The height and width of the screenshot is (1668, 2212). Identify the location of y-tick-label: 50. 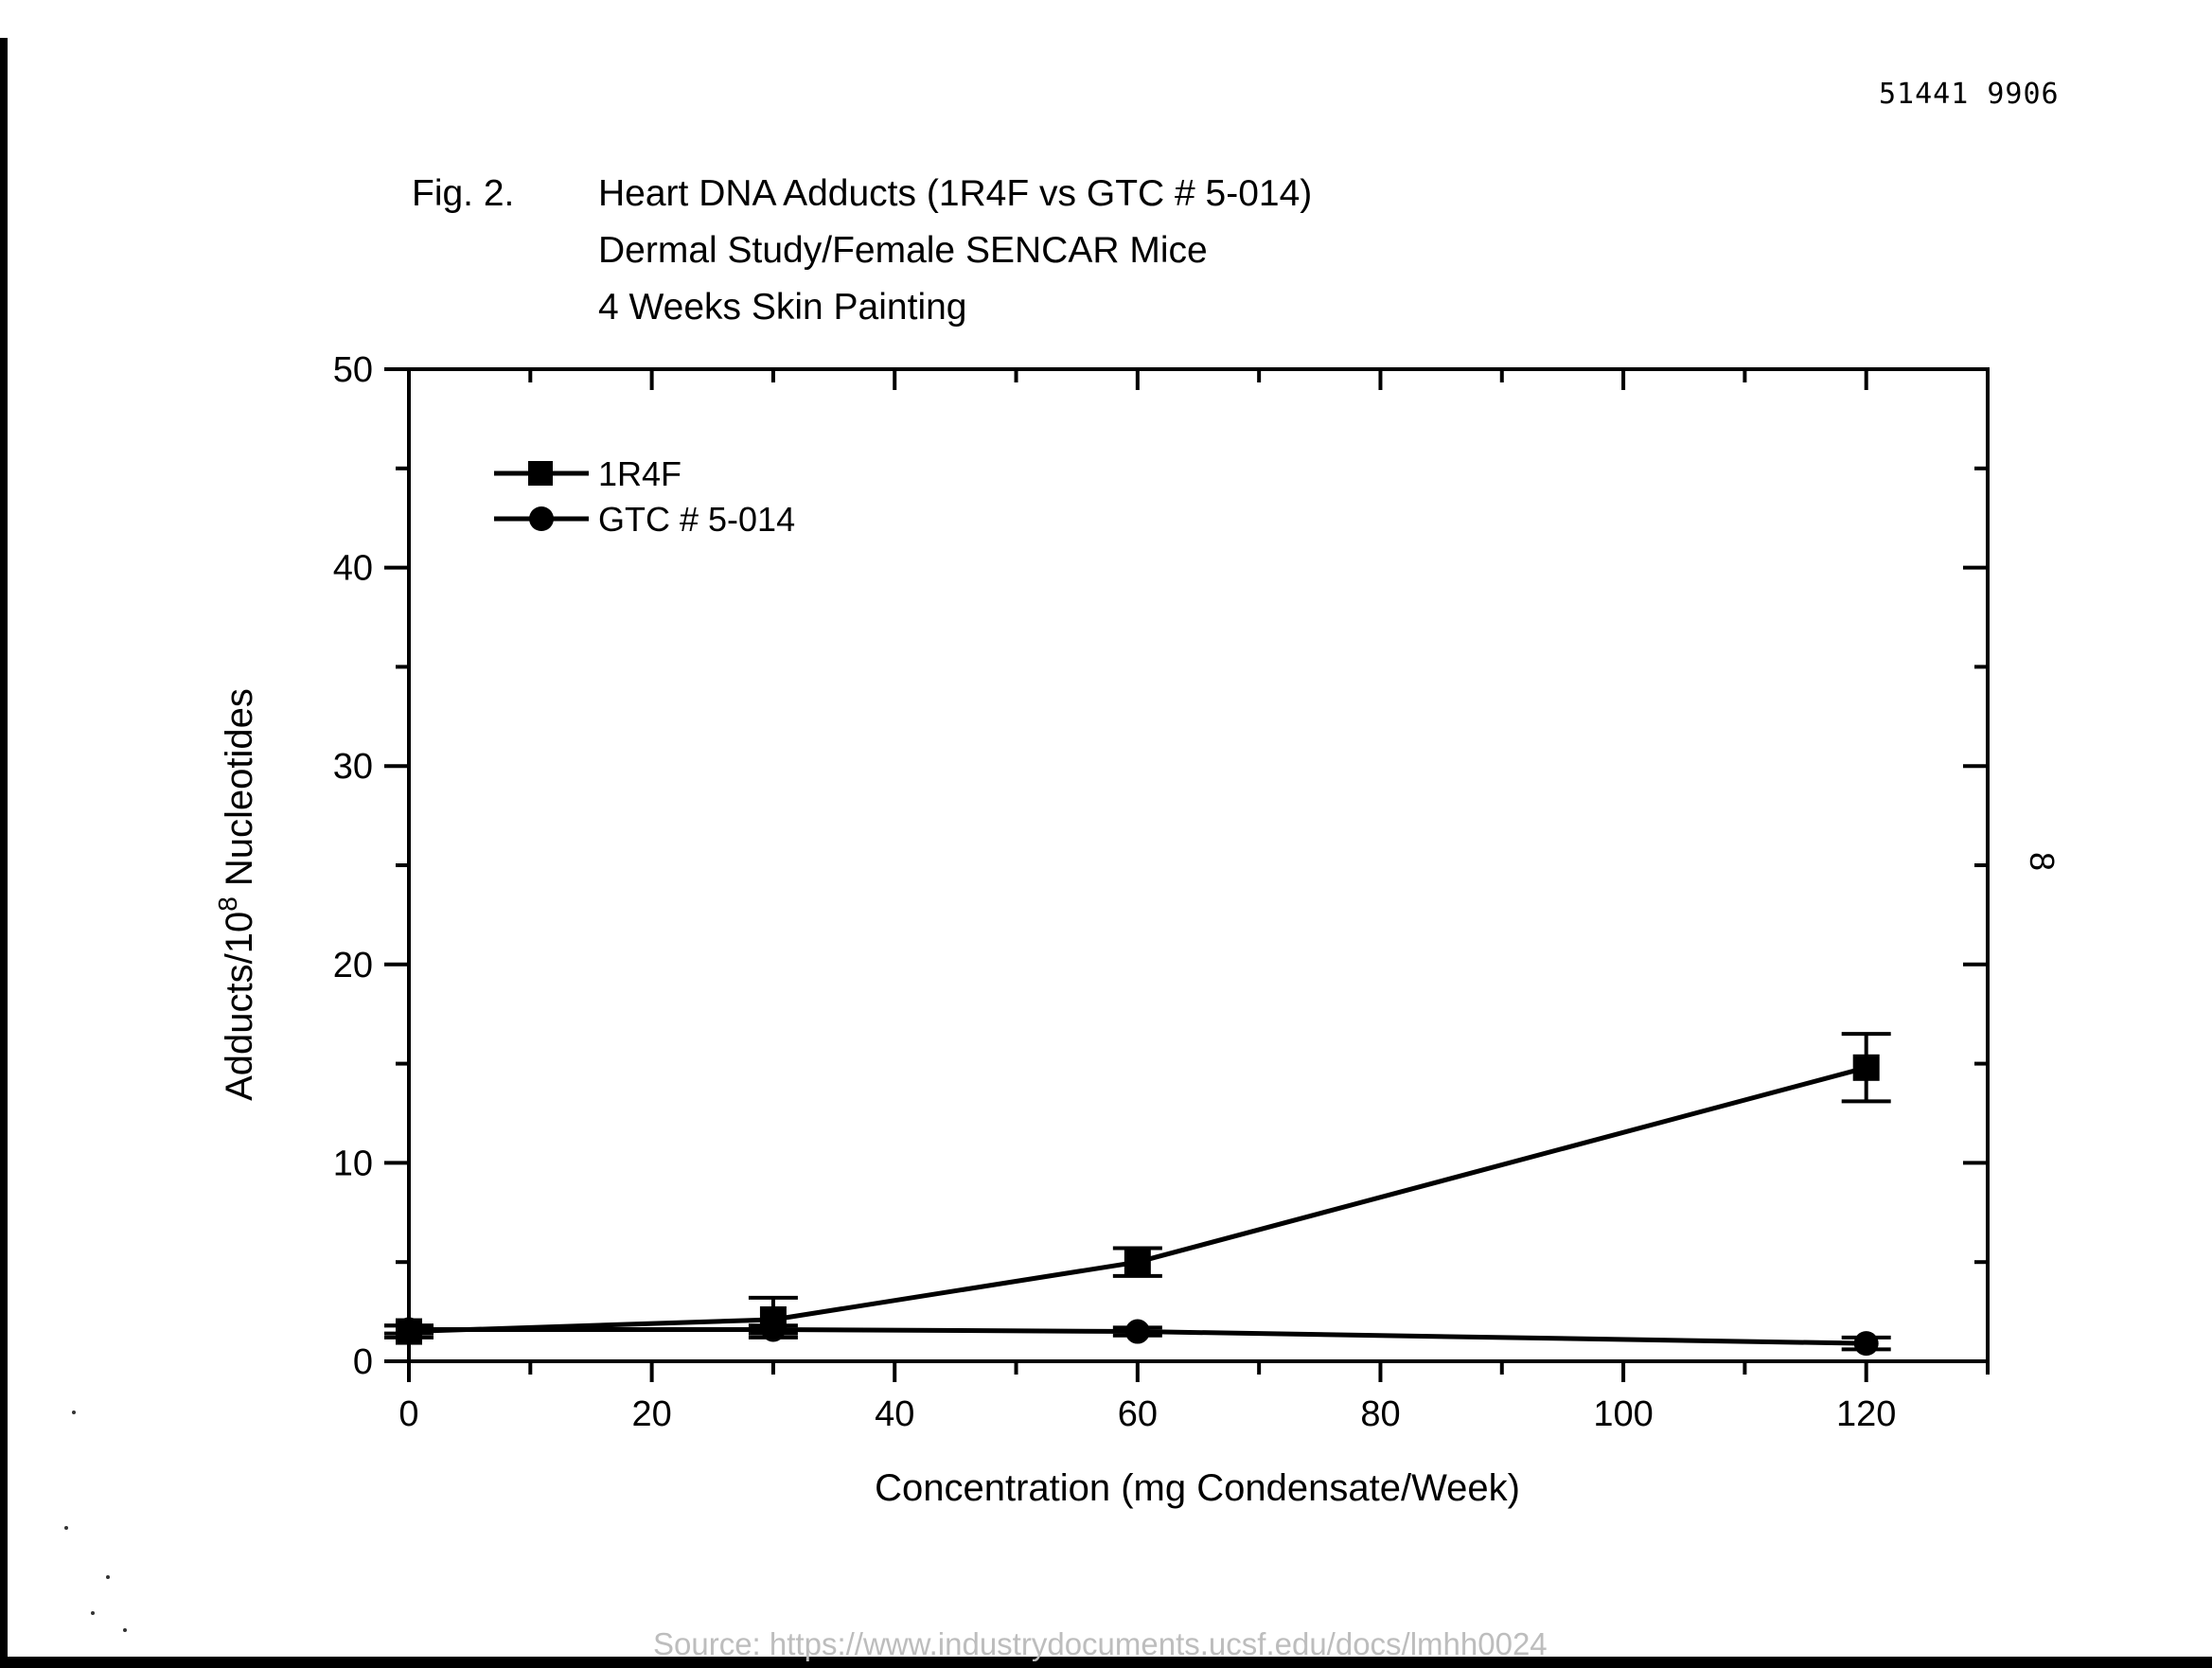
(353, 370).